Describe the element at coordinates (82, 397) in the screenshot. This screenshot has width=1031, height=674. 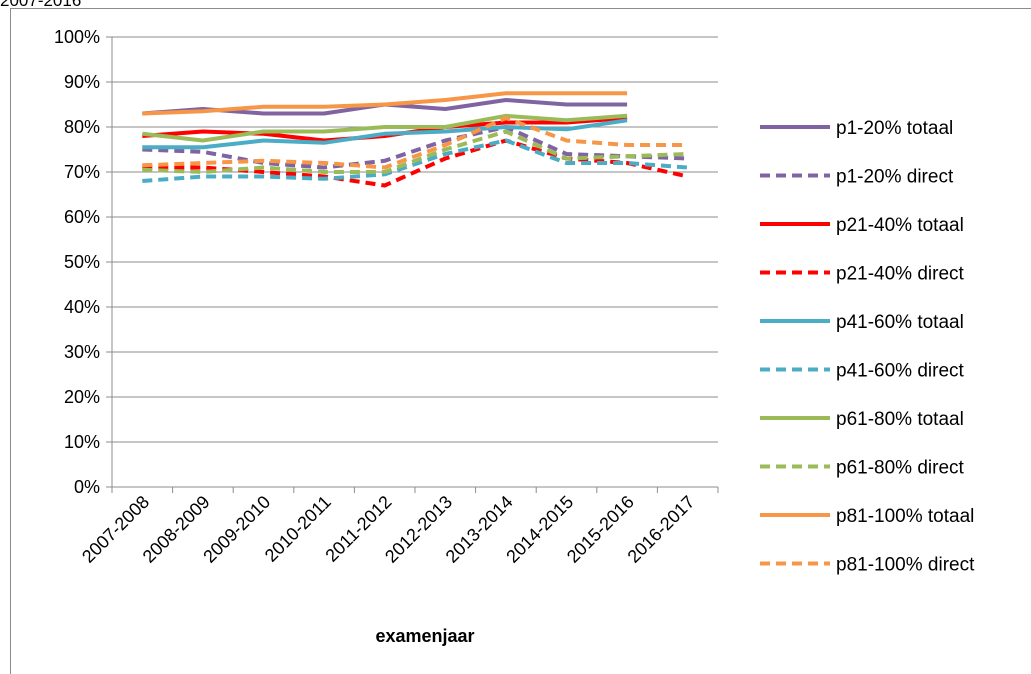
I see `y-tick-label: 20%` at that location.